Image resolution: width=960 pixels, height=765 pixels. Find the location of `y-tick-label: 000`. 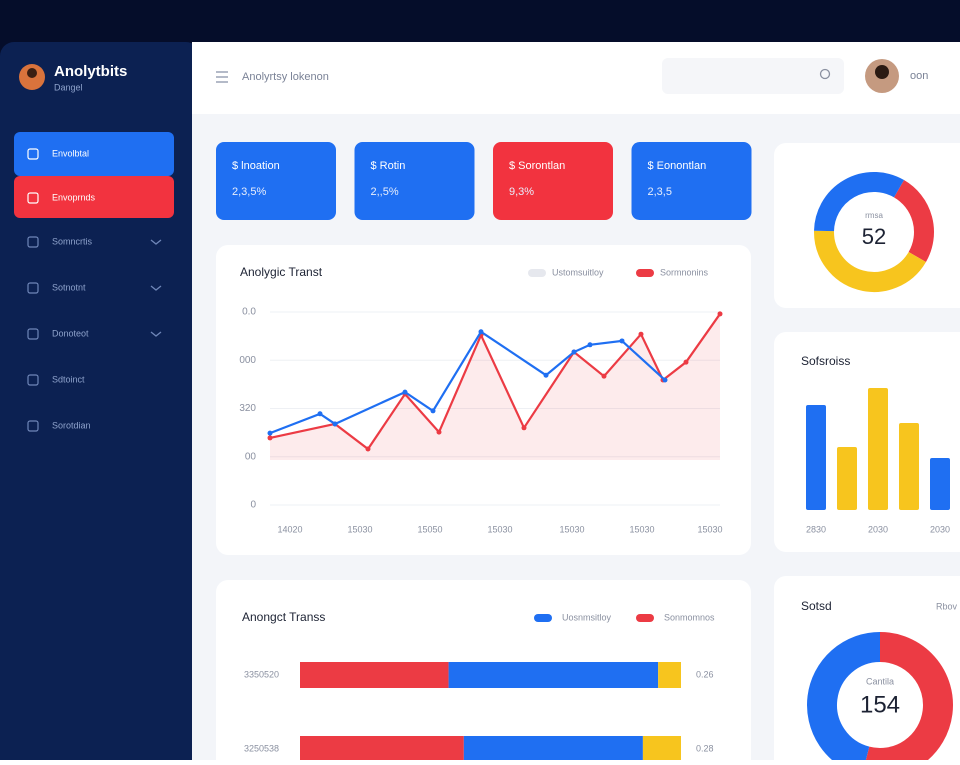

y-tick-label: 000 is located at coordinates (247, 360).